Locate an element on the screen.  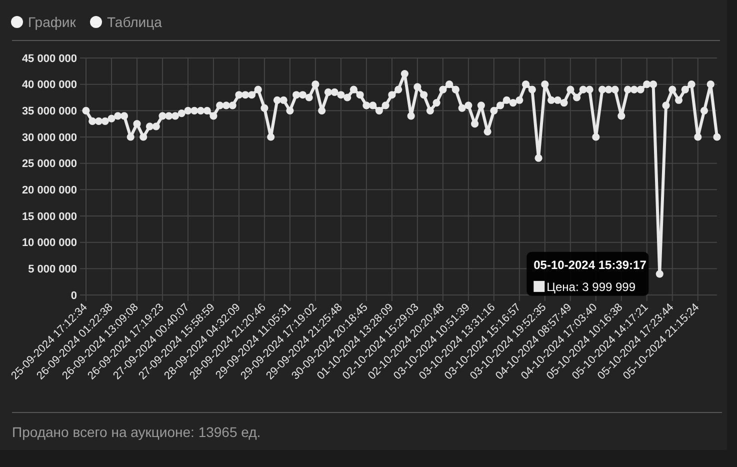
y-tick-label: 30 000 000 is located at coordinates (49, 138).